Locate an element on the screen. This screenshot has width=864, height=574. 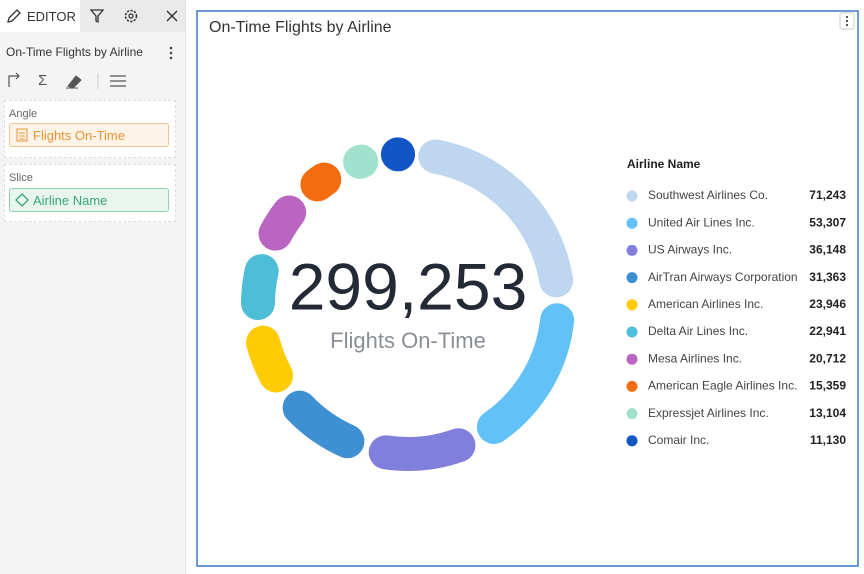
close-button is located at coordinates (172, 16).